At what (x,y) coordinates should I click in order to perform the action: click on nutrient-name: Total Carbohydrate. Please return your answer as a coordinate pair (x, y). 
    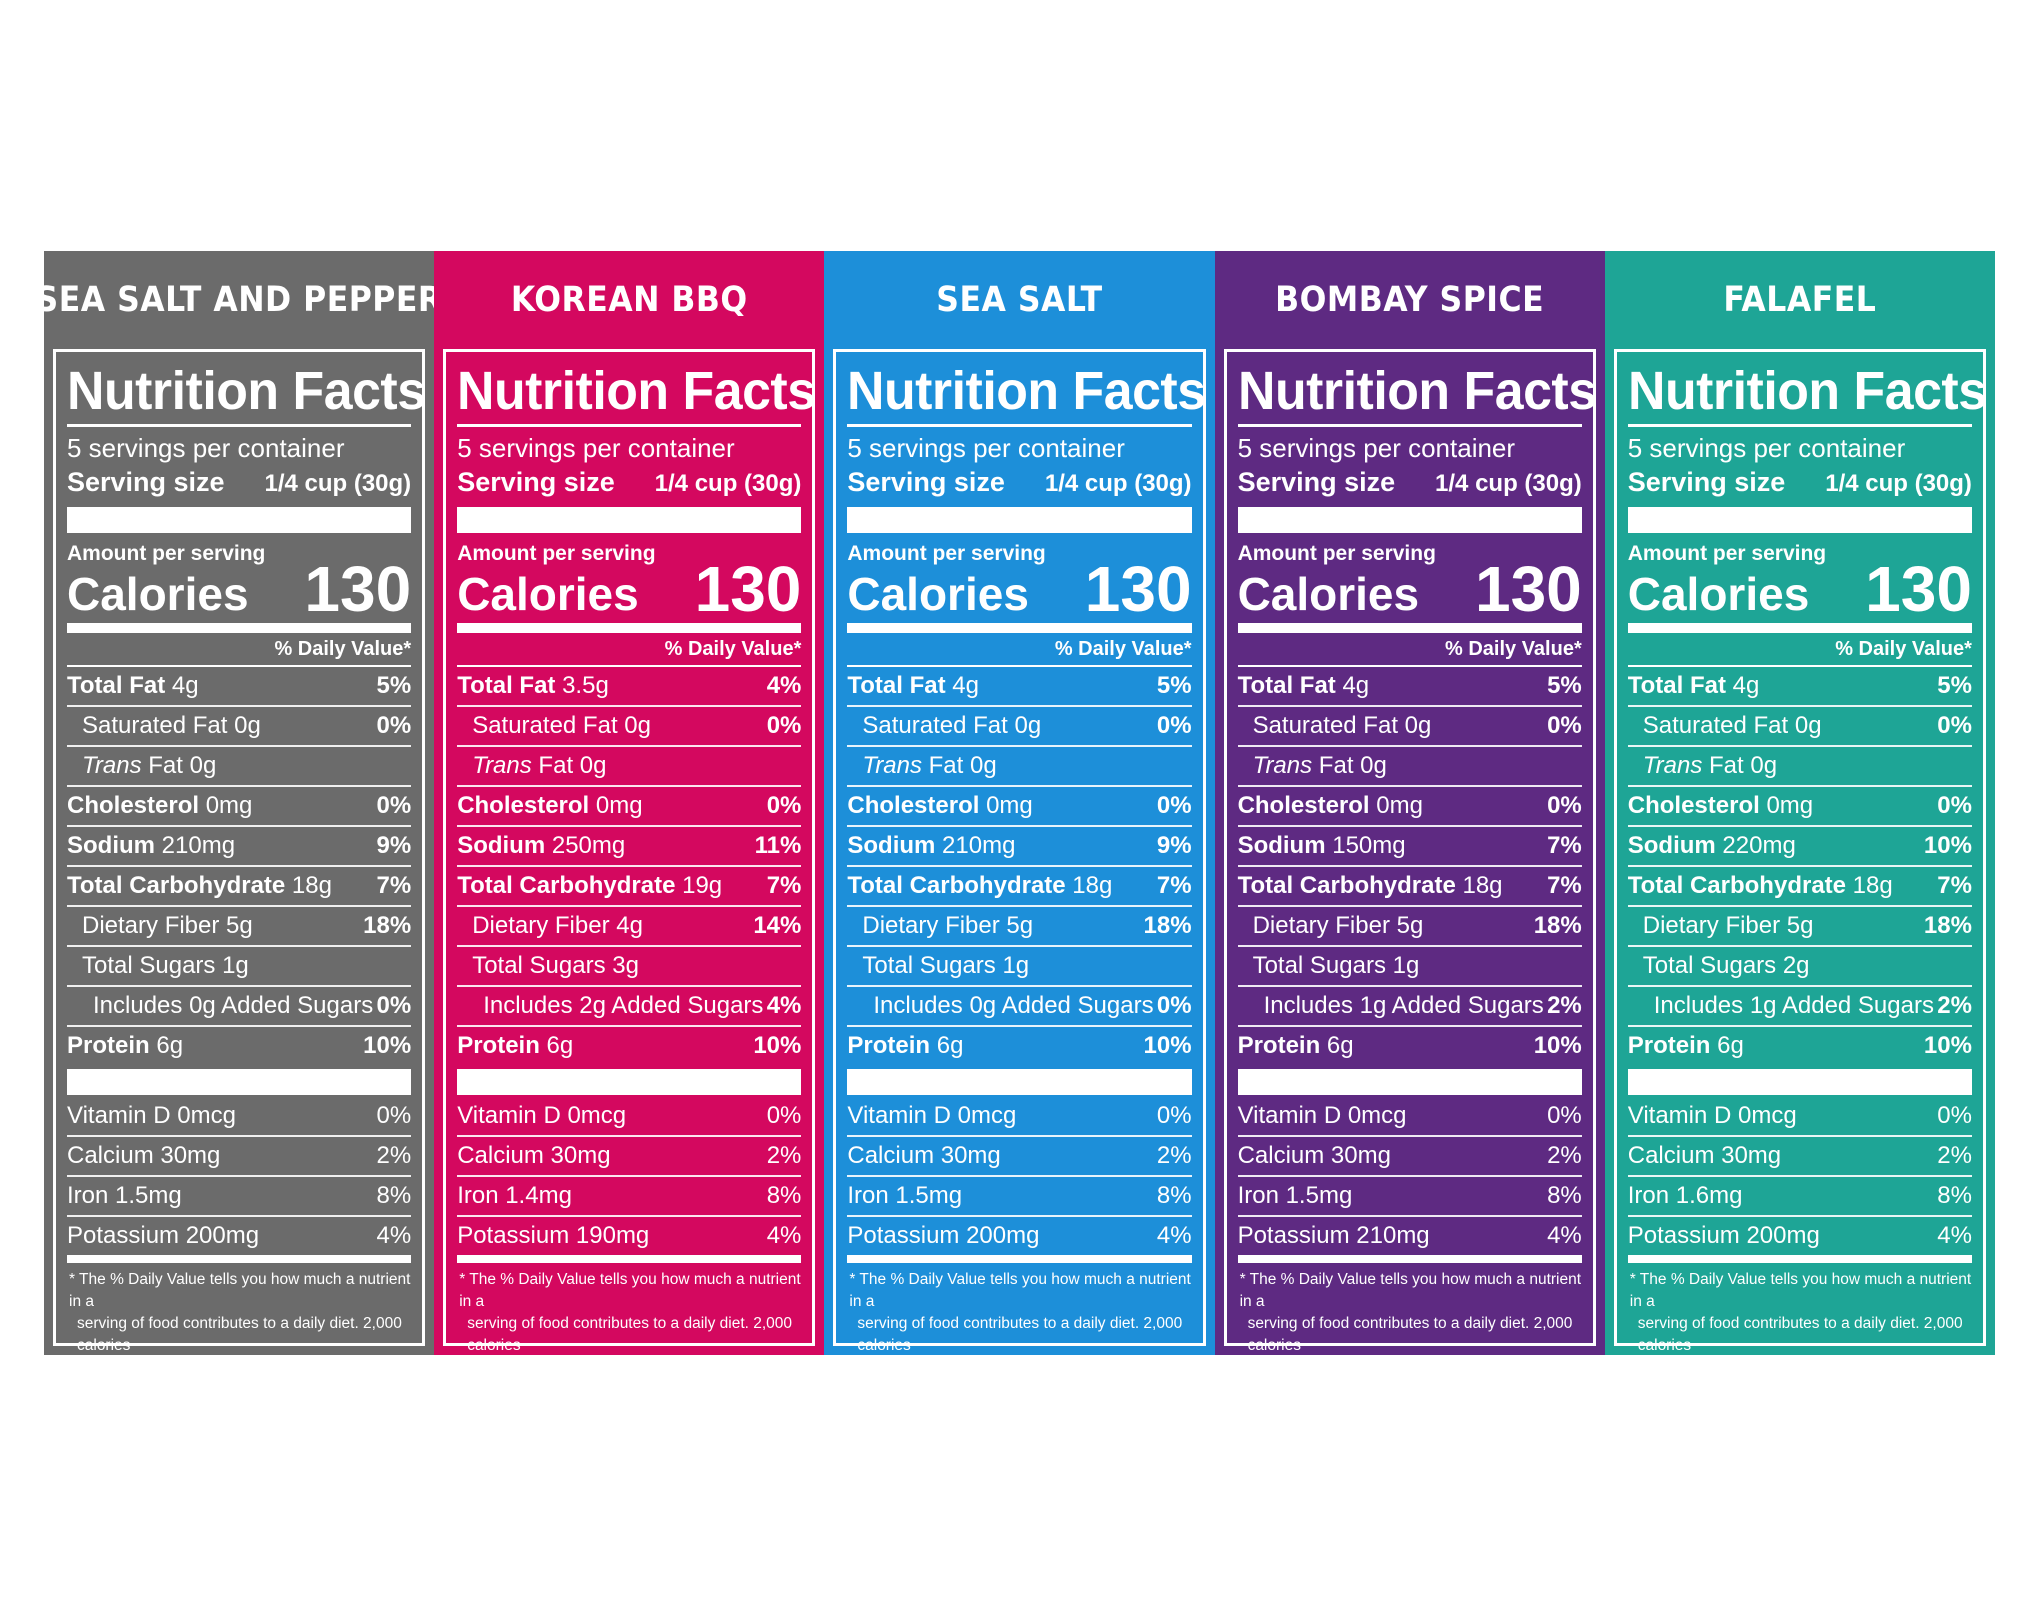
    Looking at the image, I should click on (176, 885).